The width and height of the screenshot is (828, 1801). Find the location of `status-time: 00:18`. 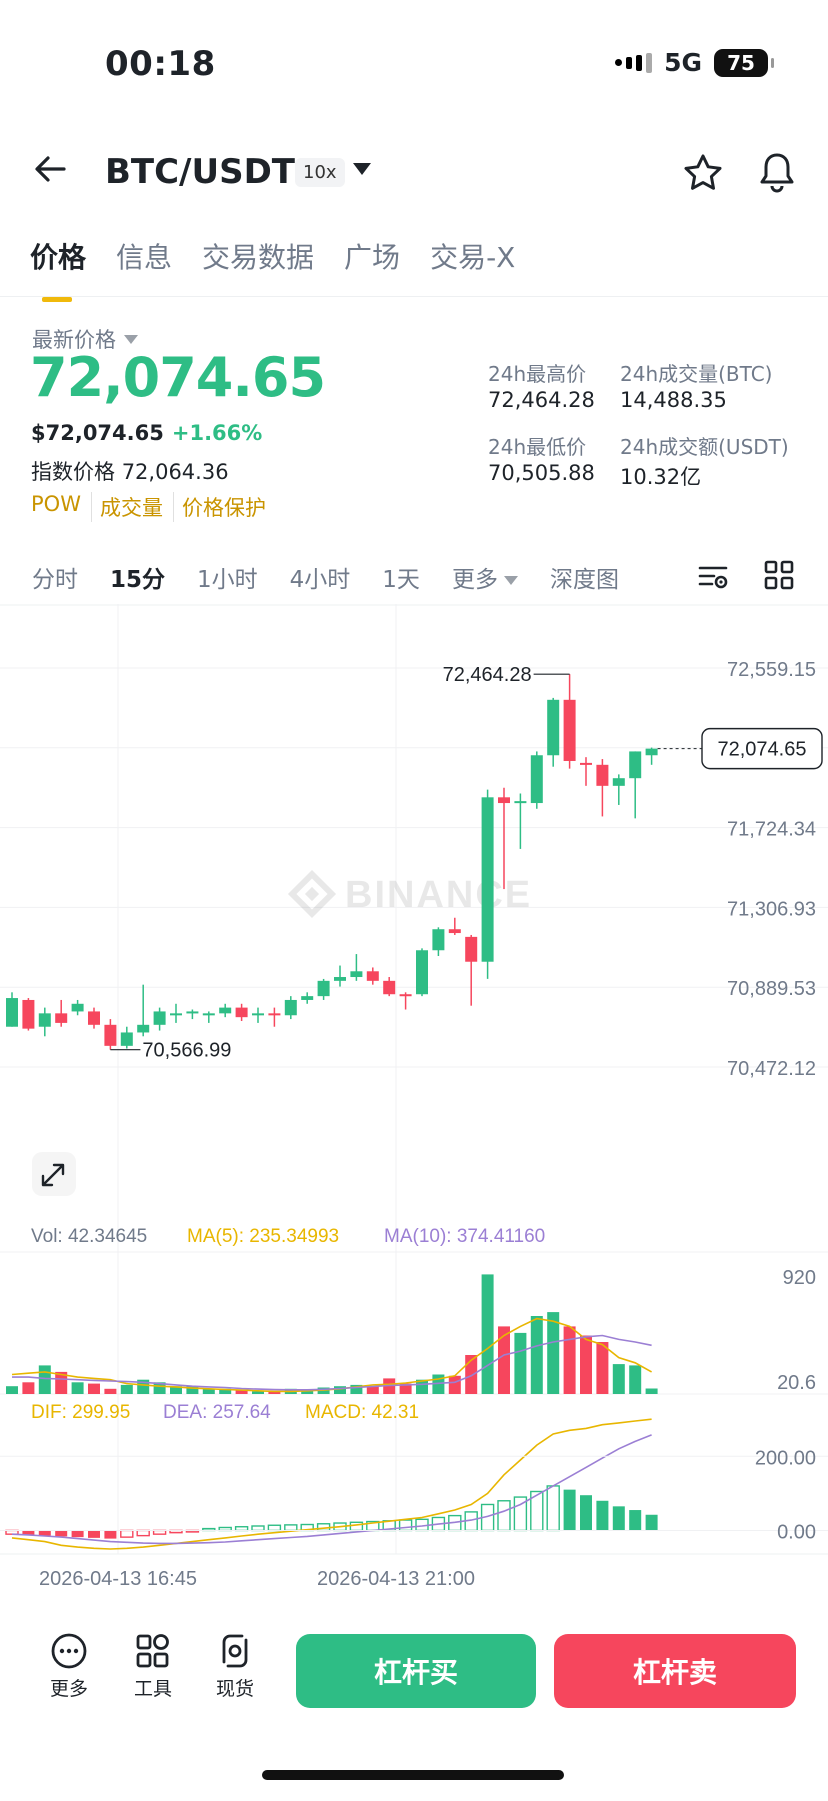

status-time: 00:18 is located at coordinates (160, 64).